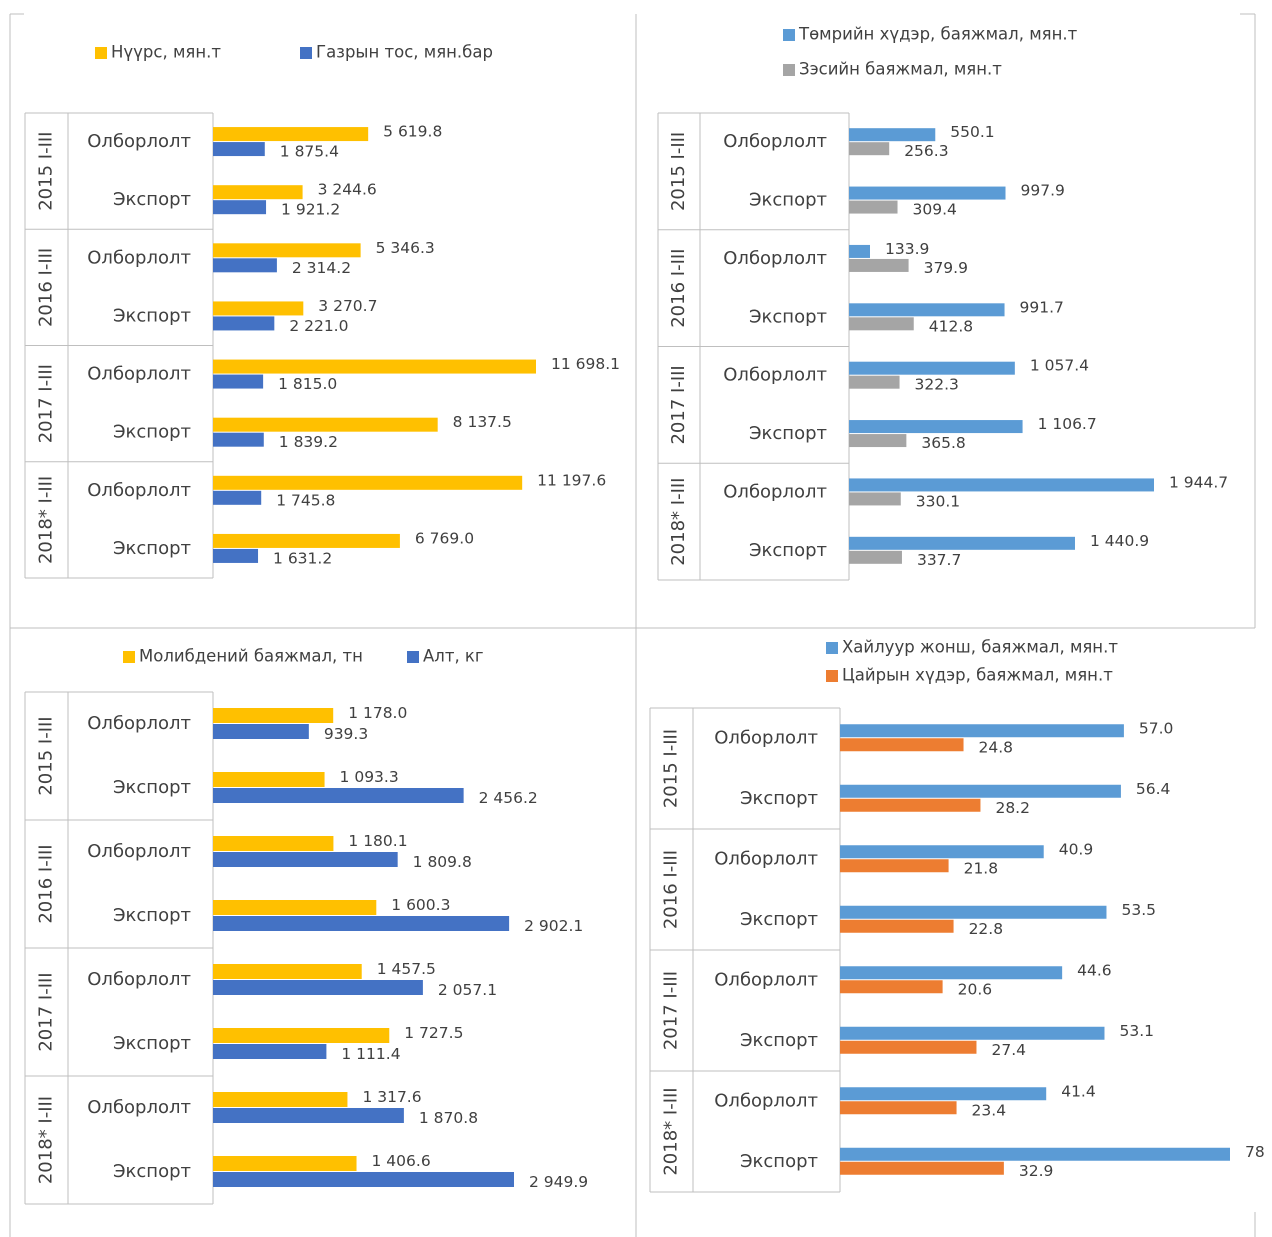 This screenshot has width=1272, height=1237. What do you see at coordinates (981, 868) in the screenshot?
I see `value-label: 21.8` at bounding box center [981, 868].